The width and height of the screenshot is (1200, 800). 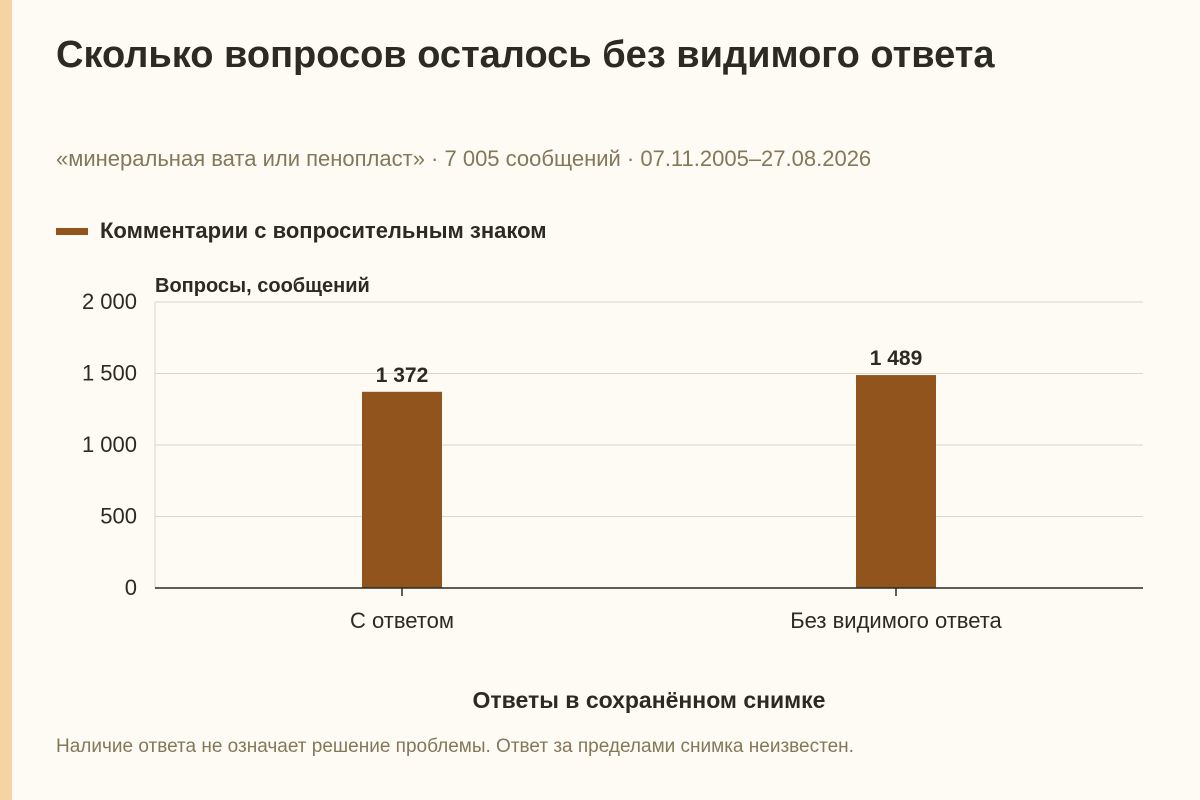 I want to click on y-tick-label: 0, so click(x=131, y=587).